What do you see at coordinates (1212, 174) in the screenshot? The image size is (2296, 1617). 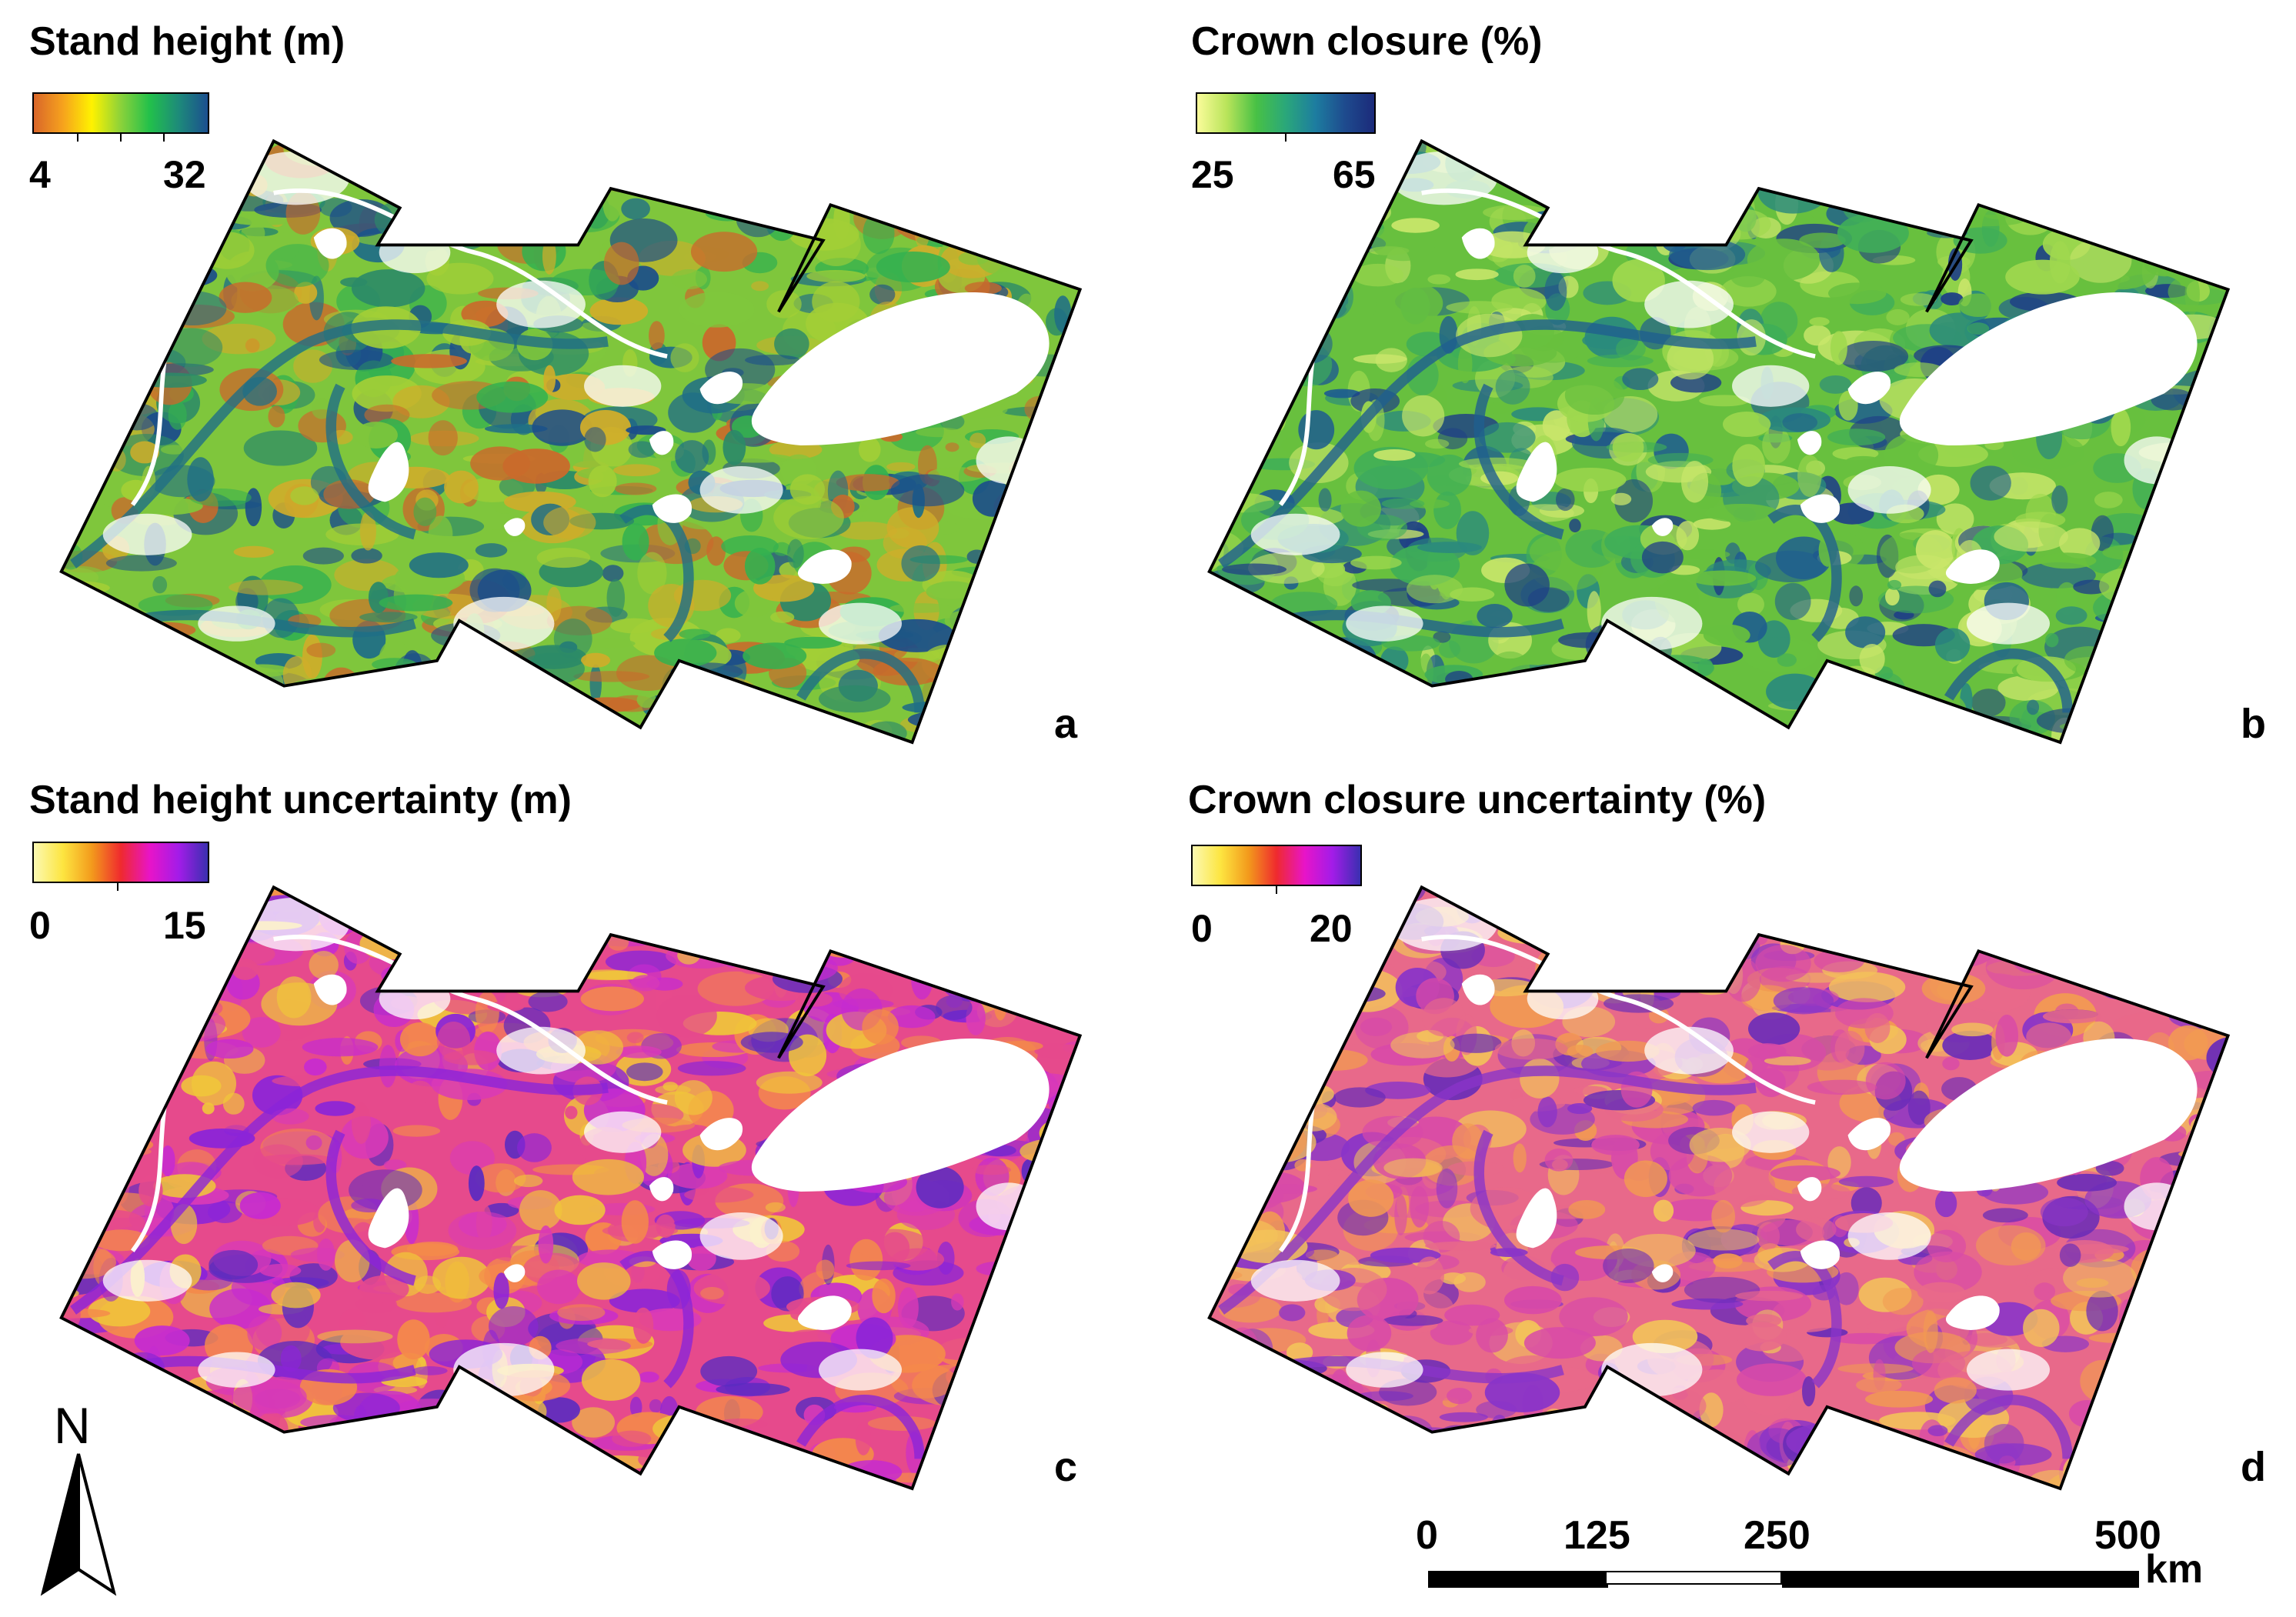 I see `legend-min-label: 25` at bounding box center [1212, 174].